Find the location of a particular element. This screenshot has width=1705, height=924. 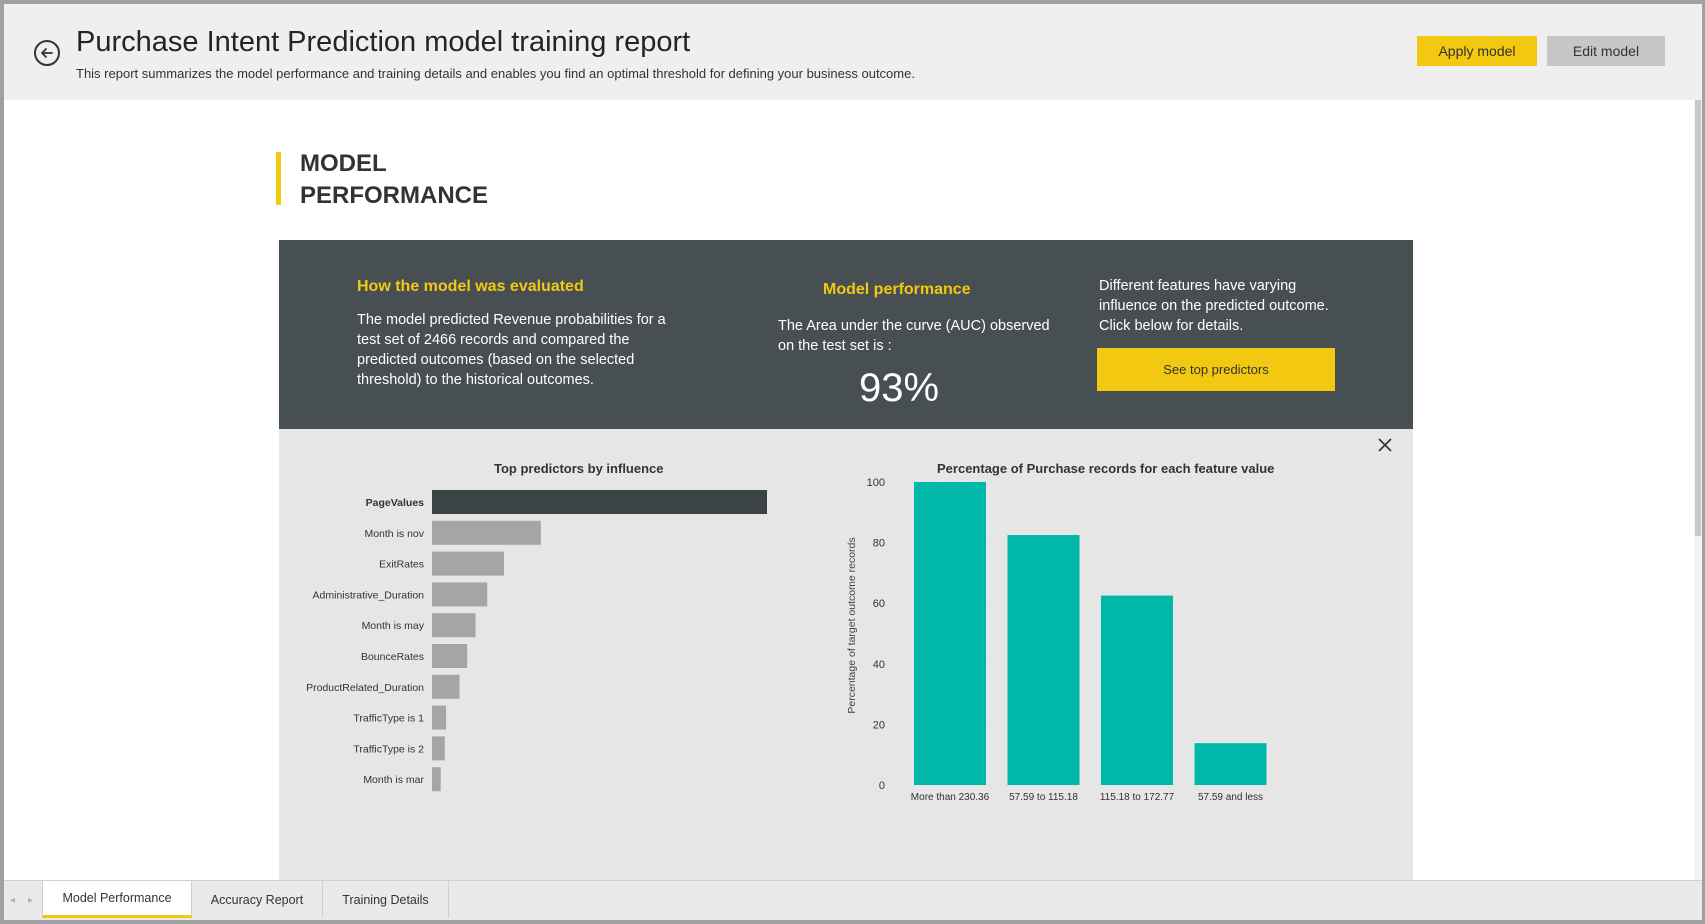

predictor-label-month-is-mar: Month is mar is located at coordinates (393, 780).